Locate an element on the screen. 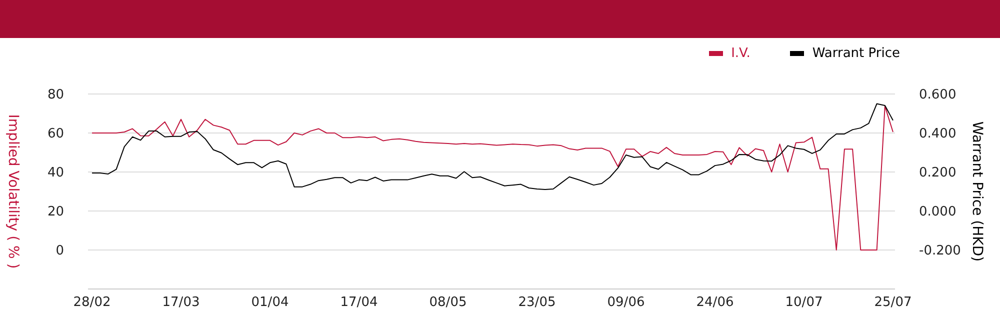  x-tick-label: 25/07 is located at coordinates (893, 302).